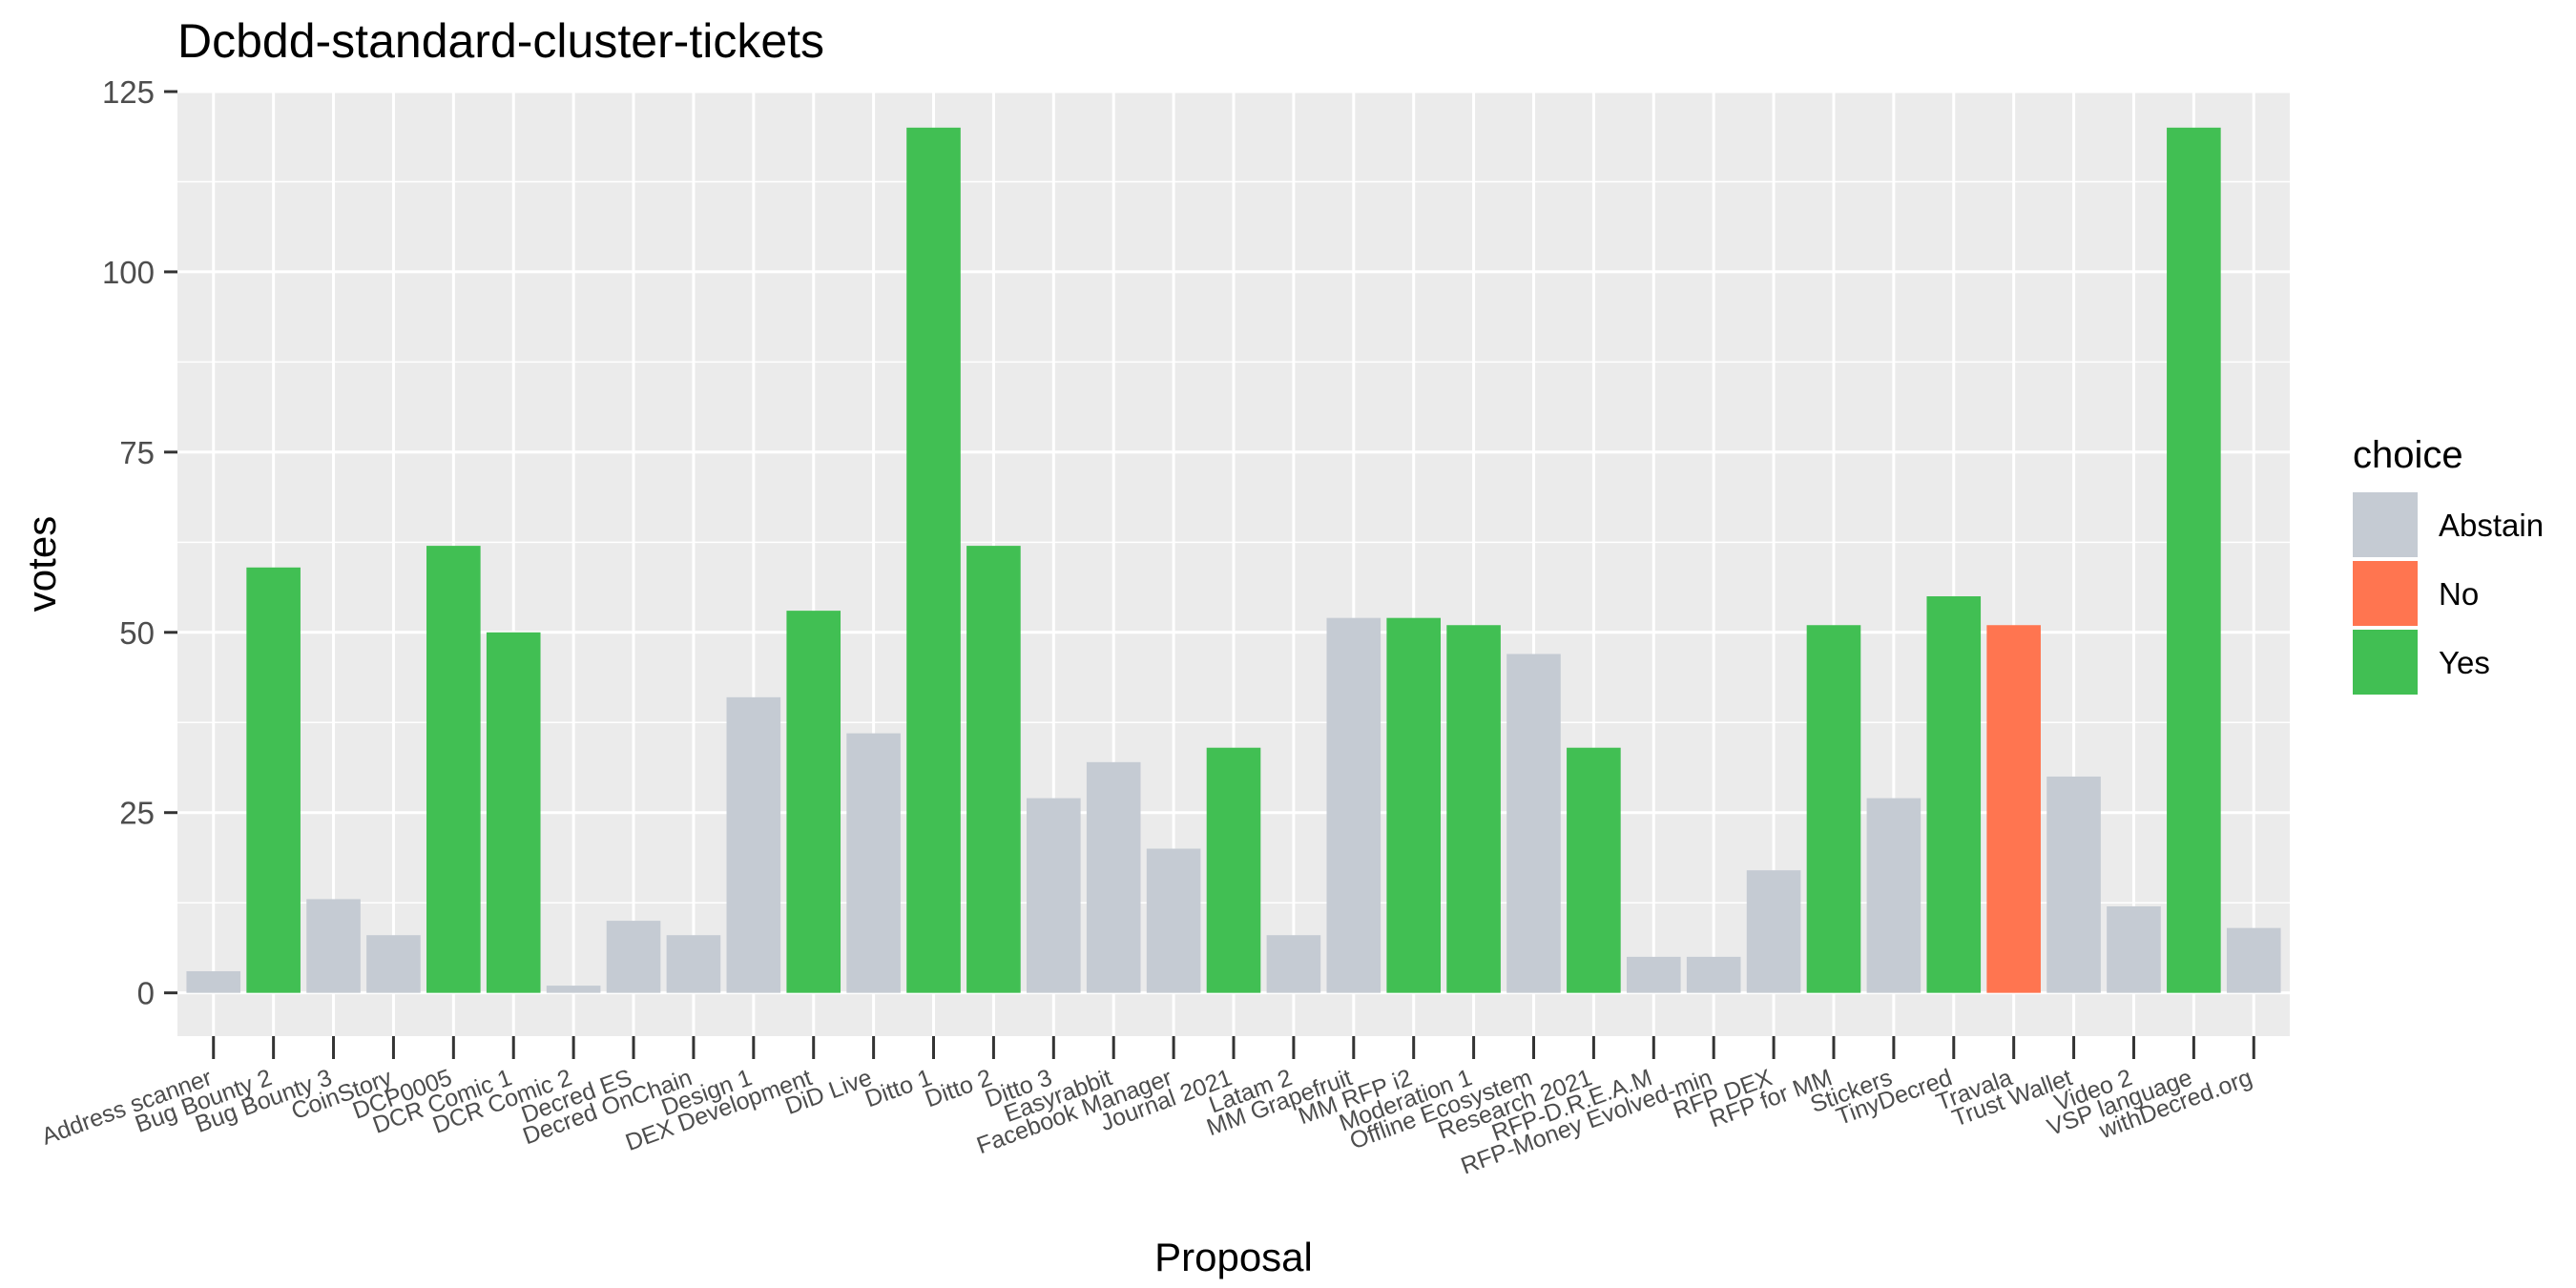 The height and width of the screenshot is (1288, 2576). What do you see at coordinates (2448, 564) in the screenshot?
I see `legend: choice Abstain No Yes` at bounding box center [2448, 564].